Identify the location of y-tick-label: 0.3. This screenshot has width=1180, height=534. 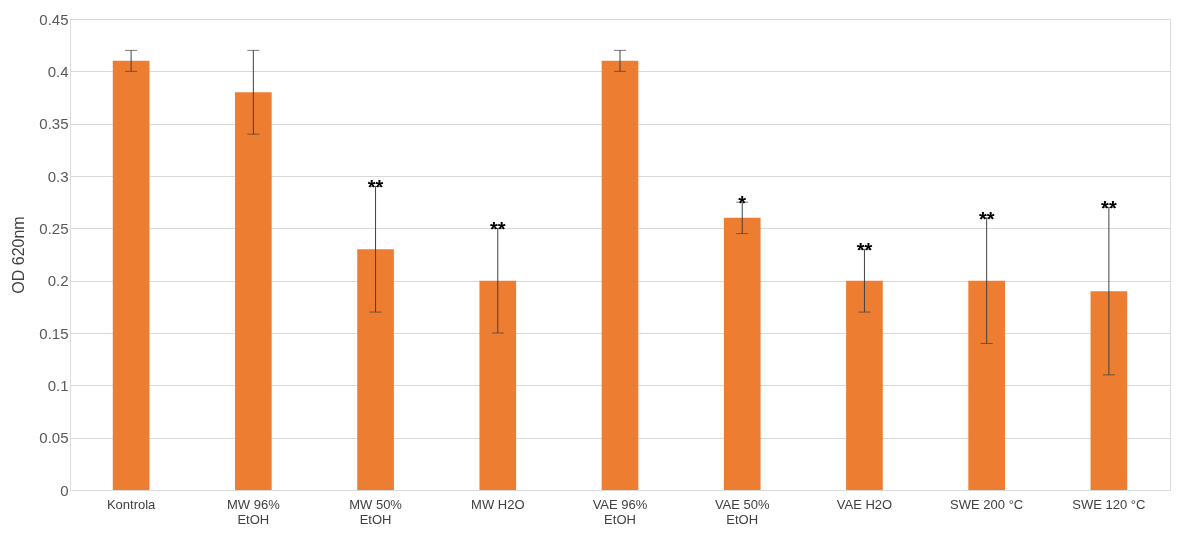
(58, 176).